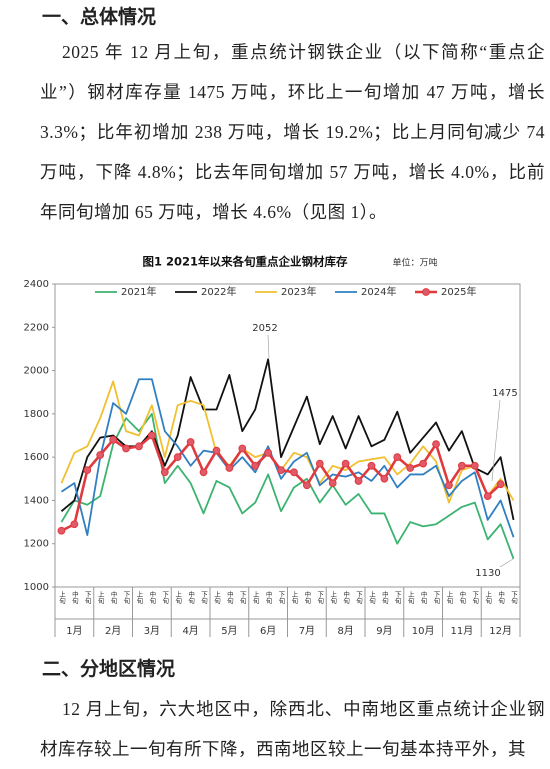  What do you see at coordinates (36, 500) in the screenshot?
I see `y-tick-label: 1400` at bounding box center [36, 500].